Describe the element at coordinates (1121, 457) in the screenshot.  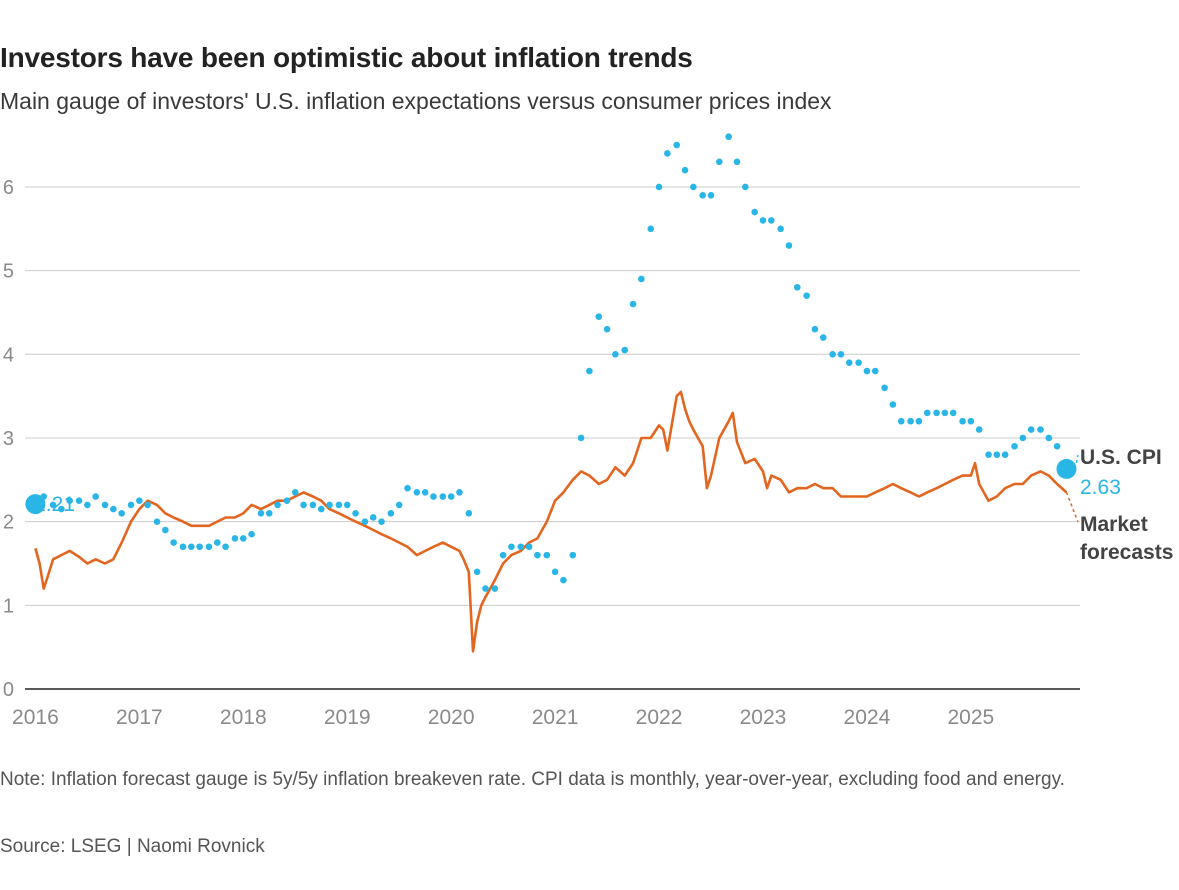
I see `cpi-series-label: U.S. CPI` at that location.